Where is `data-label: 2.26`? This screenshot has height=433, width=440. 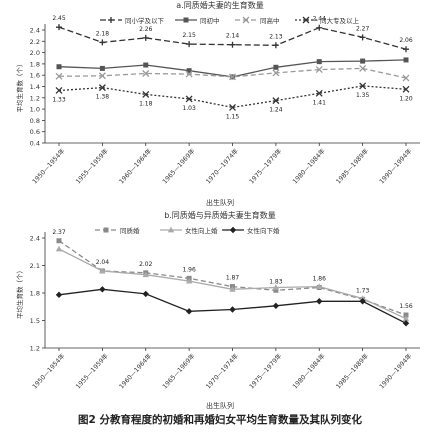 data-label: 2.26 is located at coordinates (146, 29).